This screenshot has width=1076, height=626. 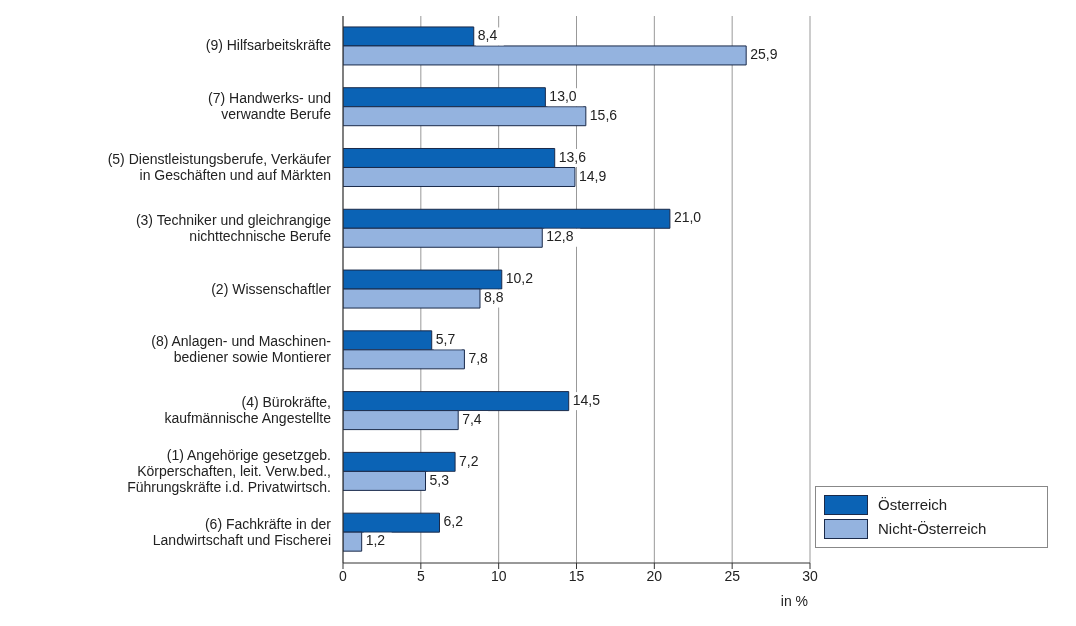 What do you see at coordinates (592, 175) in the screenshot?
I see `data-label: 14,9` at bounding box center [592, 175].